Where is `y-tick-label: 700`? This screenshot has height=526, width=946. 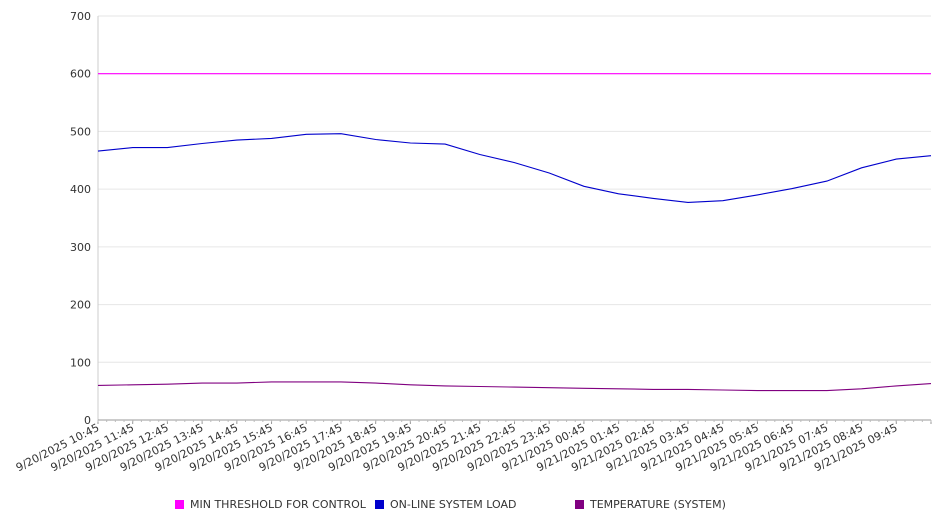 y-tick-label: 700 is located at coordinates (80, 16).